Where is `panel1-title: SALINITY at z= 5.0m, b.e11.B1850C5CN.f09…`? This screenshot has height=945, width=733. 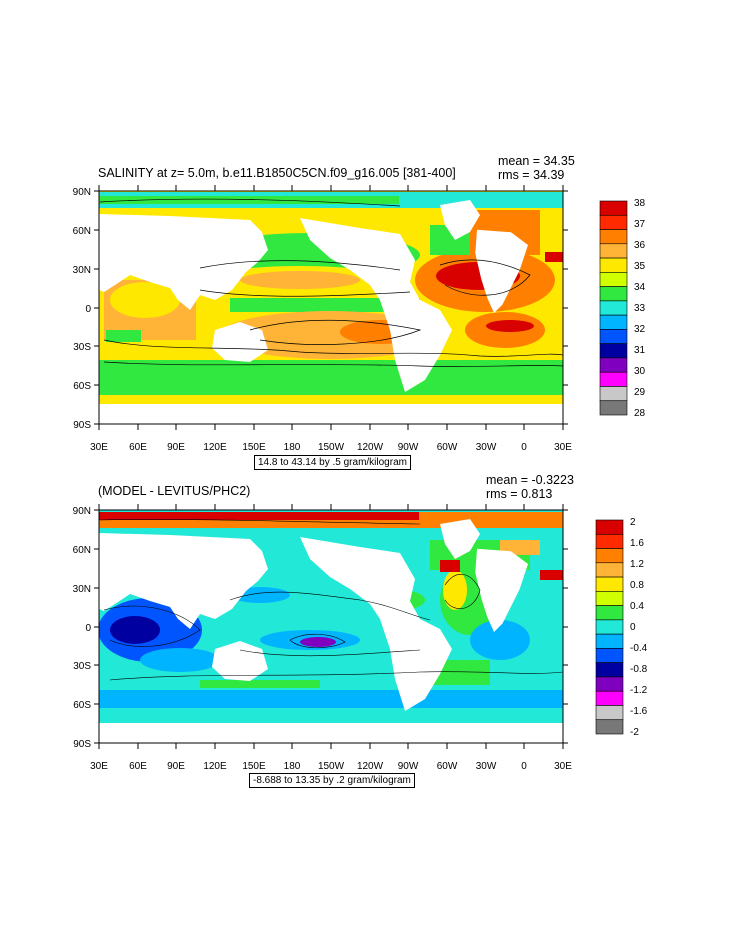
panel1-title: SALINITY at z= 5.0m, b.e11.B1850C5CN.f09… is located at coordinates (277, 173).